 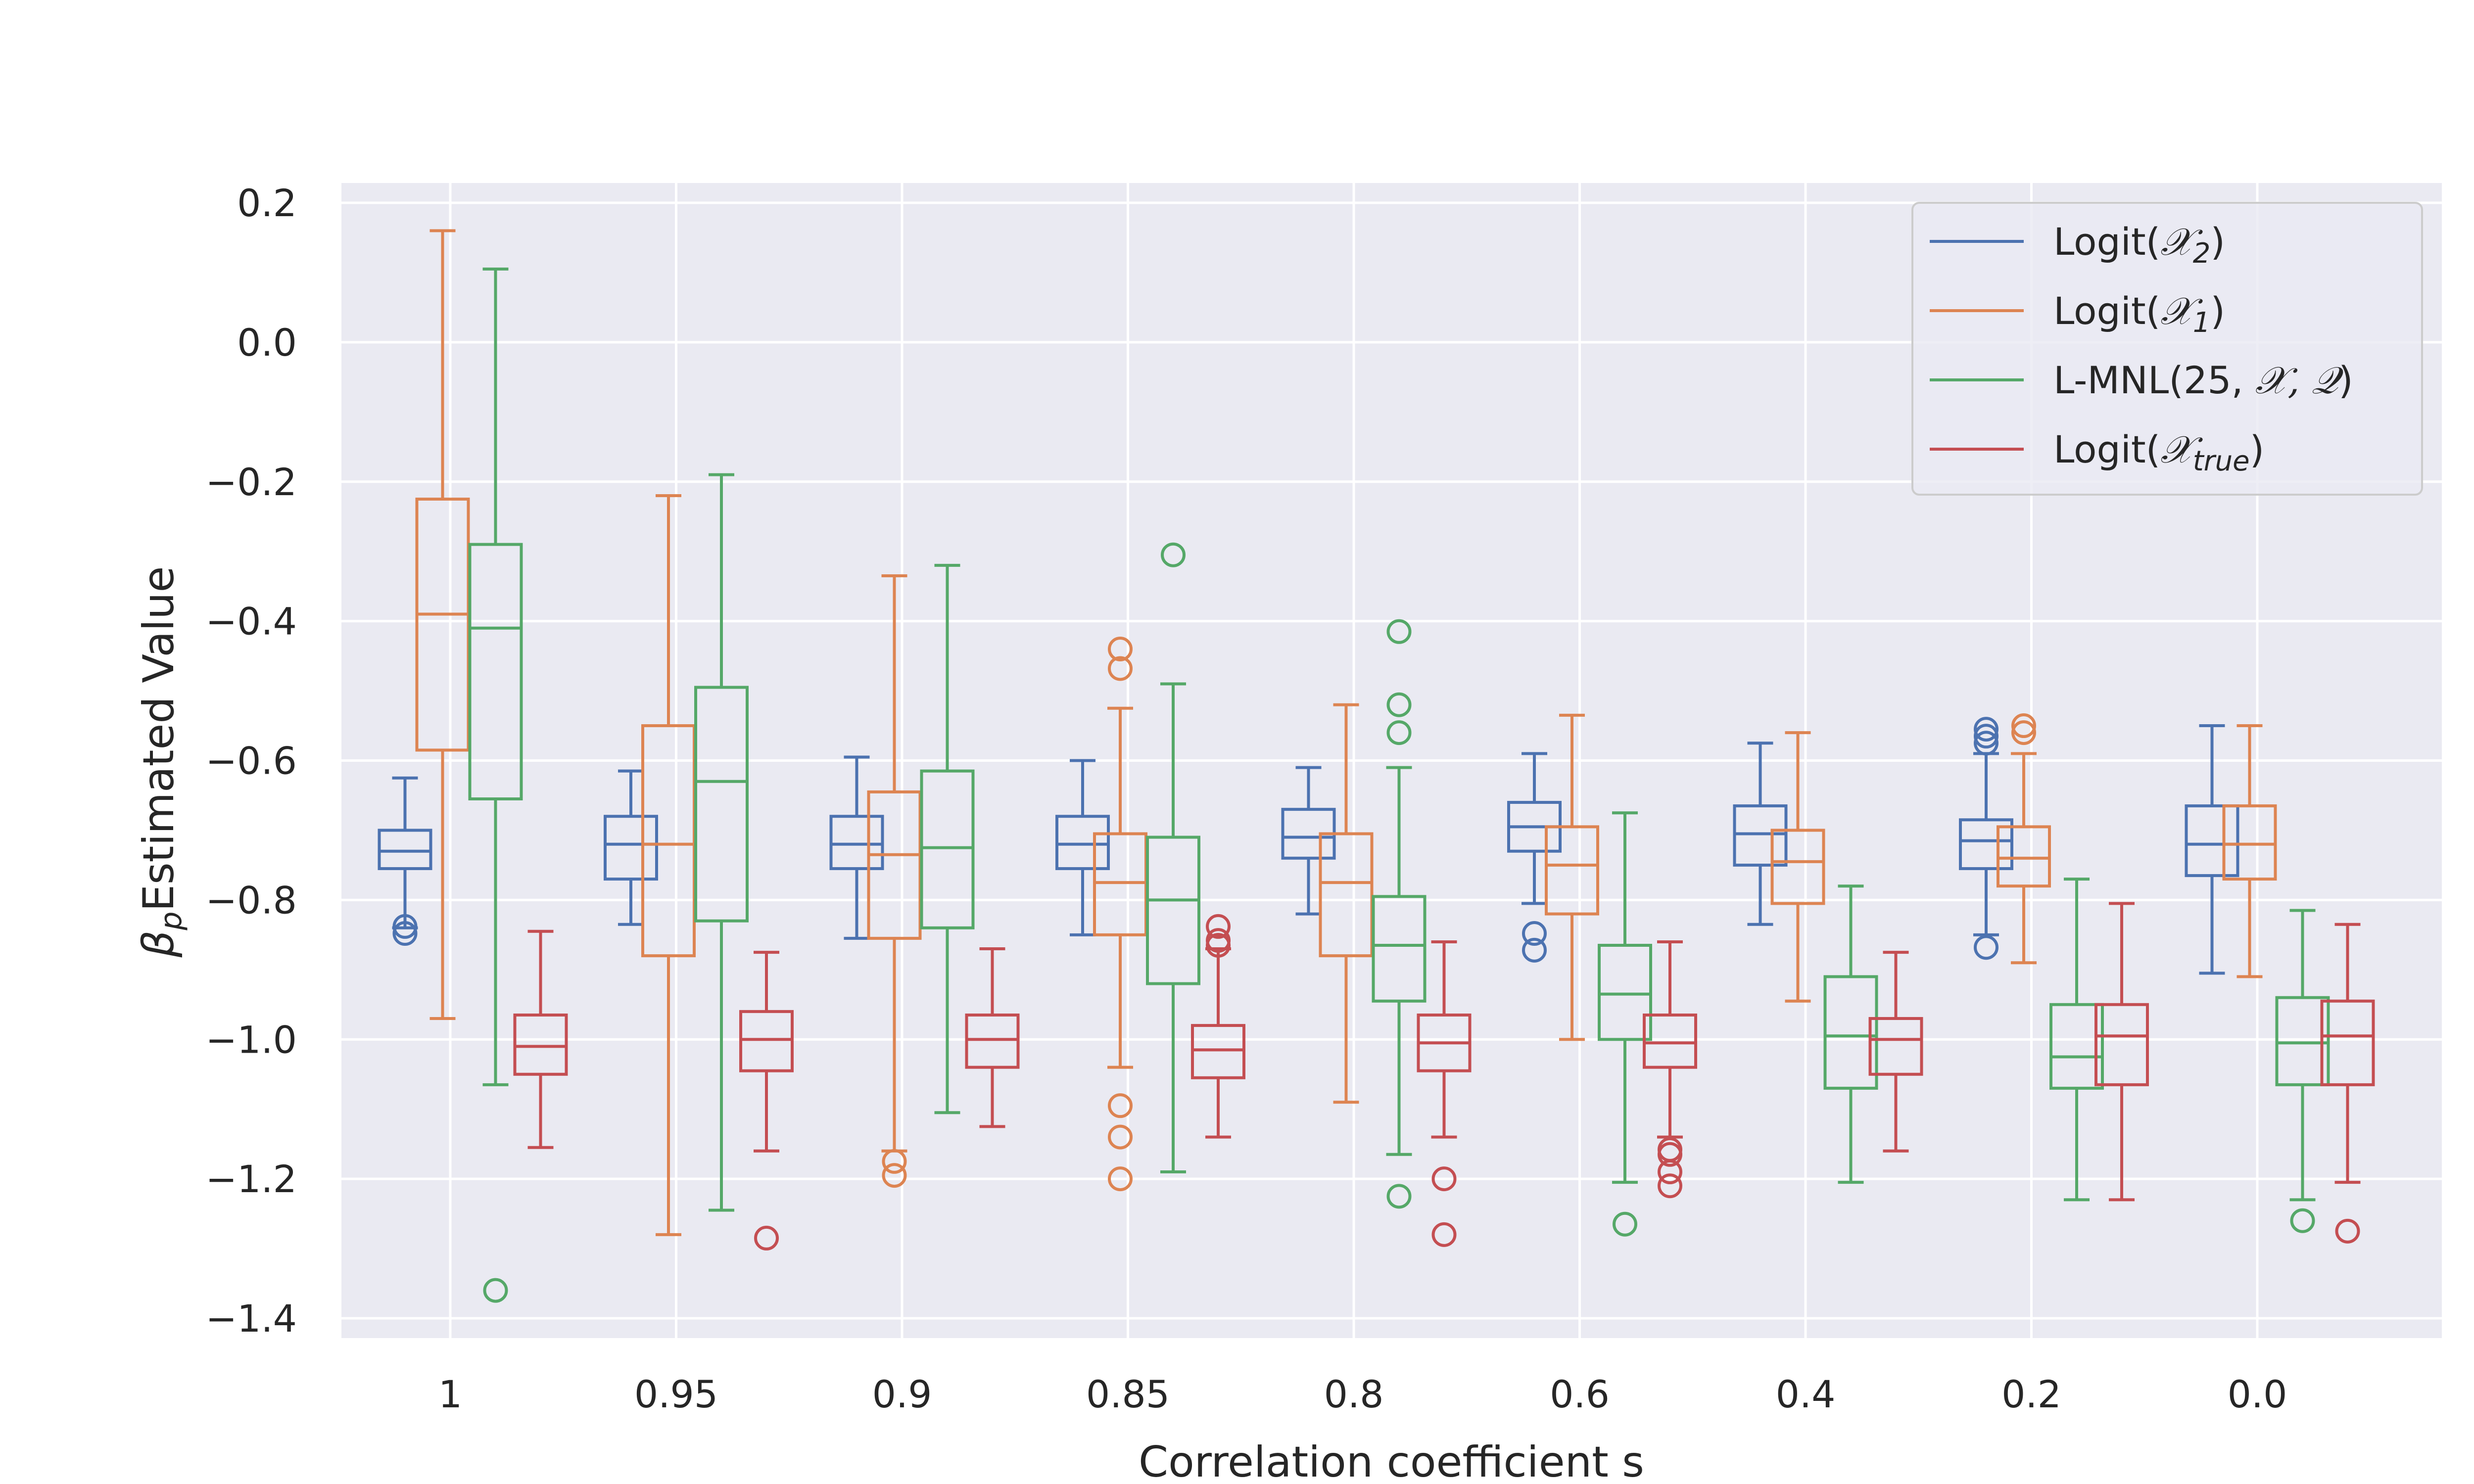 I want to click on legend-entry: Logit(𝒳2), so click(x=2139, y=245).